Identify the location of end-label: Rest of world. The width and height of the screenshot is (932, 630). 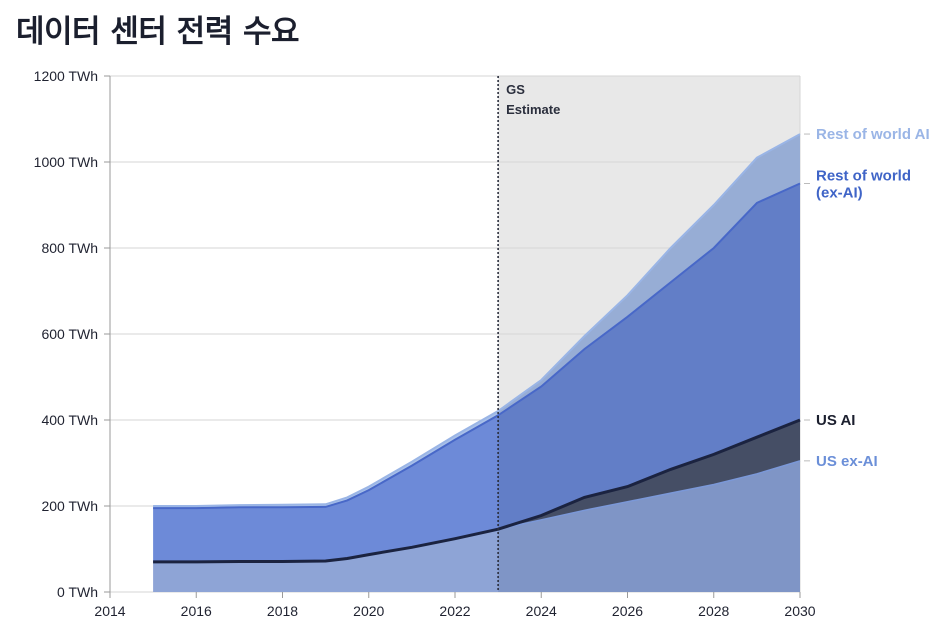
(863, 176).